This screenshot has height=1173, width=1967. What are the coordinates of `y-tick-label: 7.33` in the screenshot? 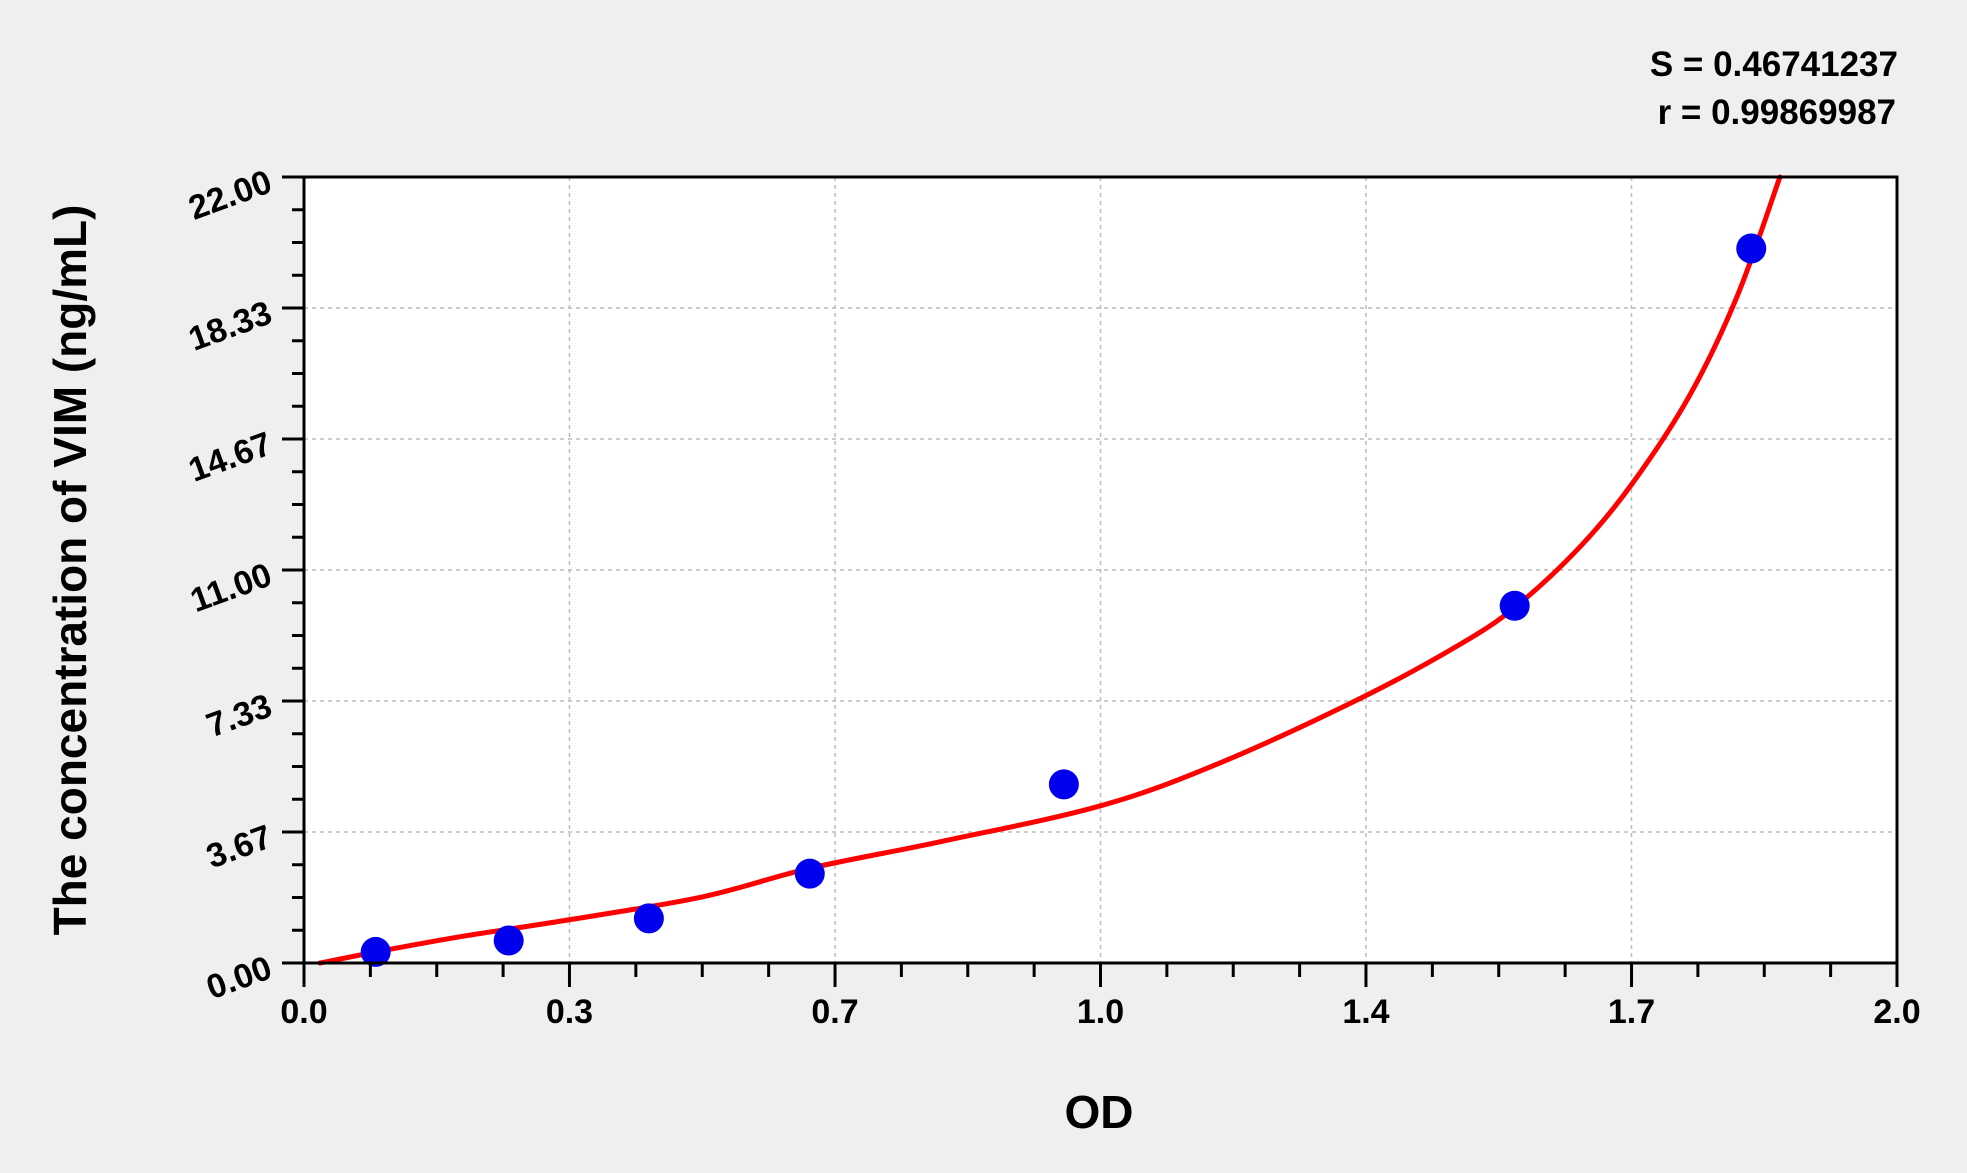 It's located at (239, 716).